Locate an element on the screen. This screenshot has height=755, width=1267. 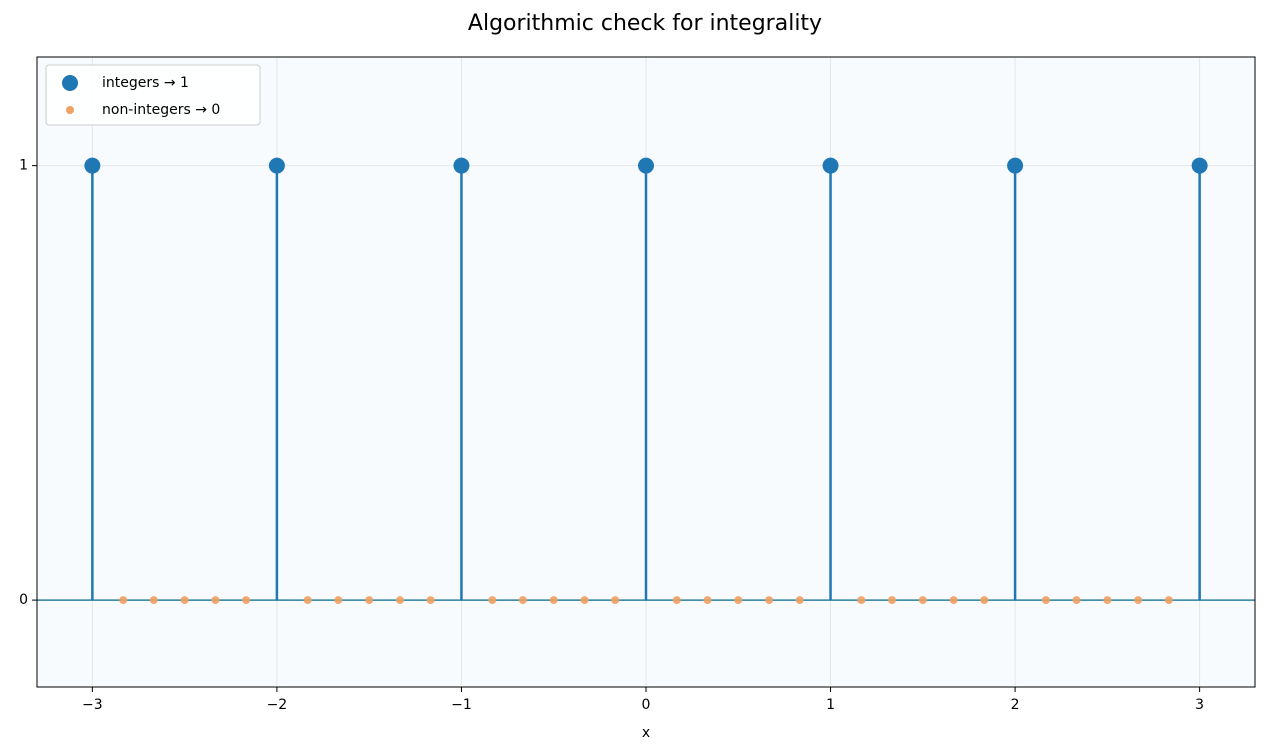
legend-label: non-integers → 0 is located at coordinates (161, 110).